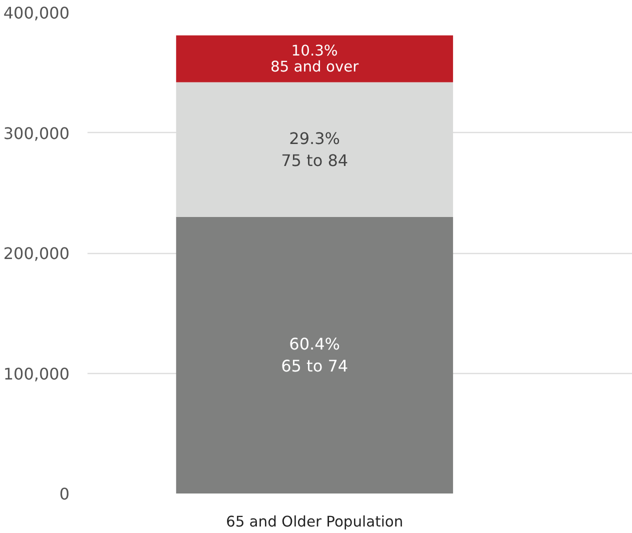 The image size is (632, 533). I want to click on series-label: 65 to 74, so click(314, 366).